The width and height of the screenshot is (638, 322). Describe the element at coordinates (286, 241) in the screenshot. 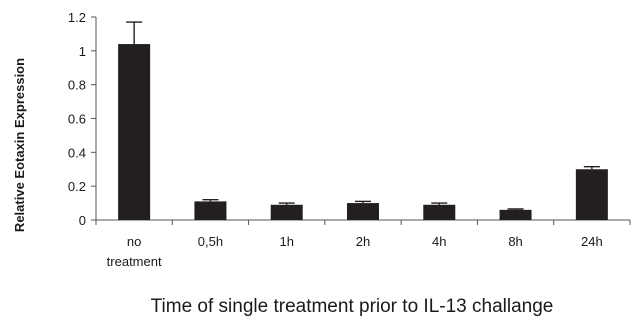

I see `x-tick-label: 1h` at that location.